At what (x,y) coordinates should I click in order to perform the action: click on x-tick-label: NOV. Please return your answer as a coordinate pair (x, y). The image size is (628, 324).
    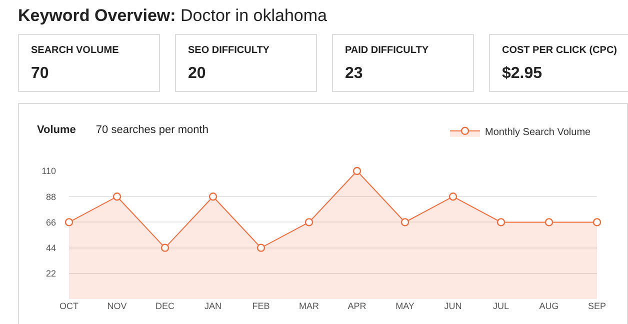
    Looking at the image, I should click on (117, 306).